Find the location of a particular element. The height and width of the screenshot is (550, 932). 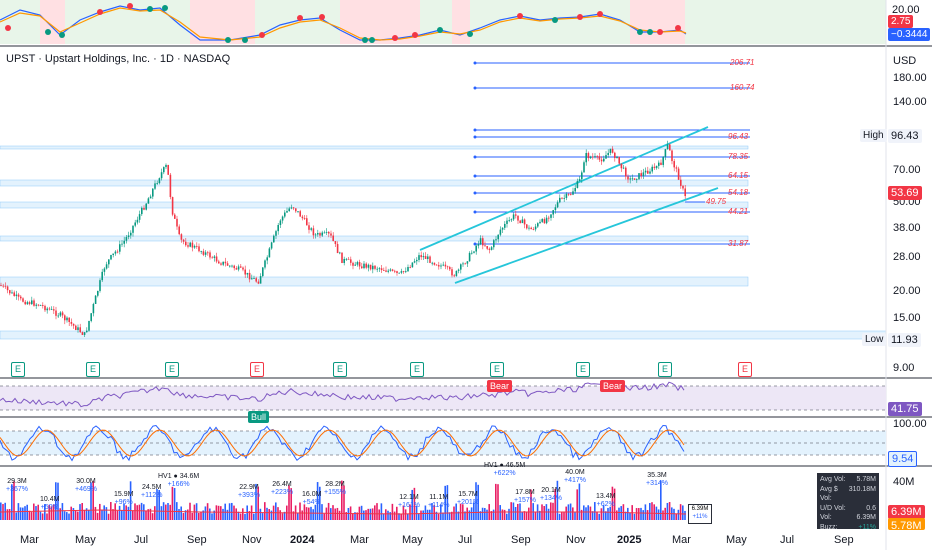

volume-spike-value: 28.2M is located at coordinates (335, 484).